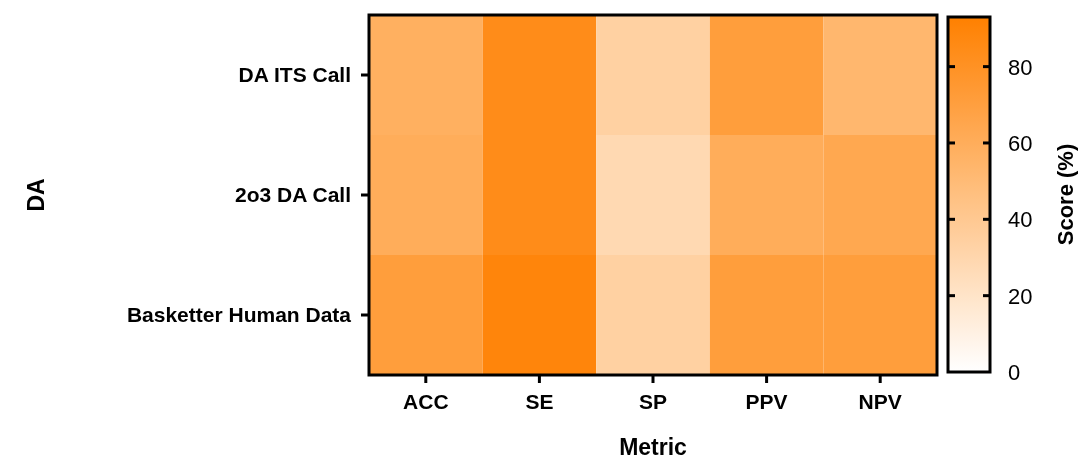  What do you see at coordinates (539, 401) in the screenshot?
I see `x-tick-label: SE` at bounding box center [539, 401].